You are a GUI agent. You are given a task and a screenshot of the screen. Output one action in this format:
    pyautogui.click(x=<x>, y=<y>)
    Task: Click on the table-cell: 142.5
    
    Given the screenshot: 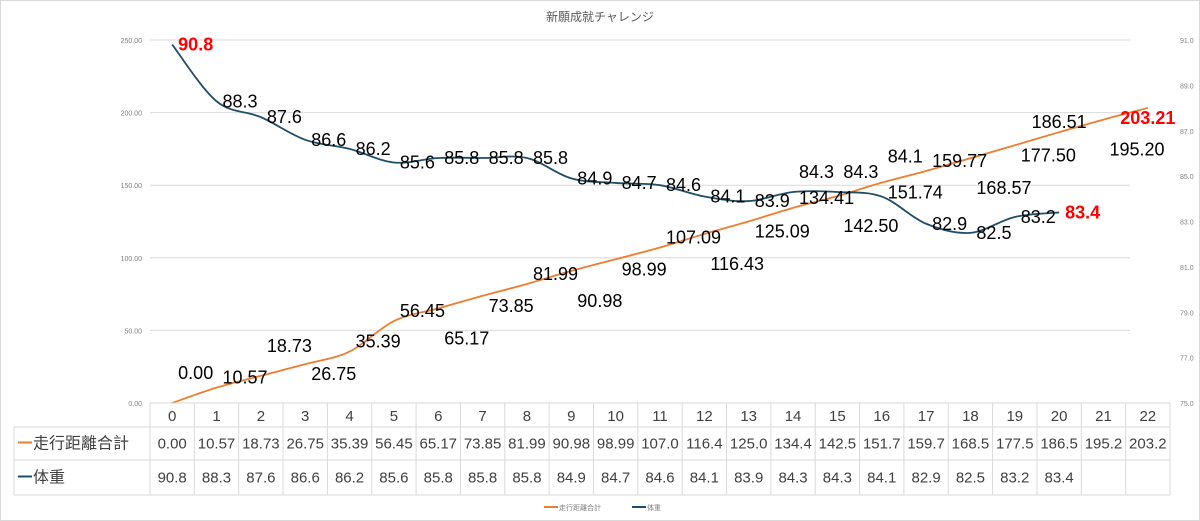 What is the action you would take?
    pyautogui.click(x=838, y=444)
    